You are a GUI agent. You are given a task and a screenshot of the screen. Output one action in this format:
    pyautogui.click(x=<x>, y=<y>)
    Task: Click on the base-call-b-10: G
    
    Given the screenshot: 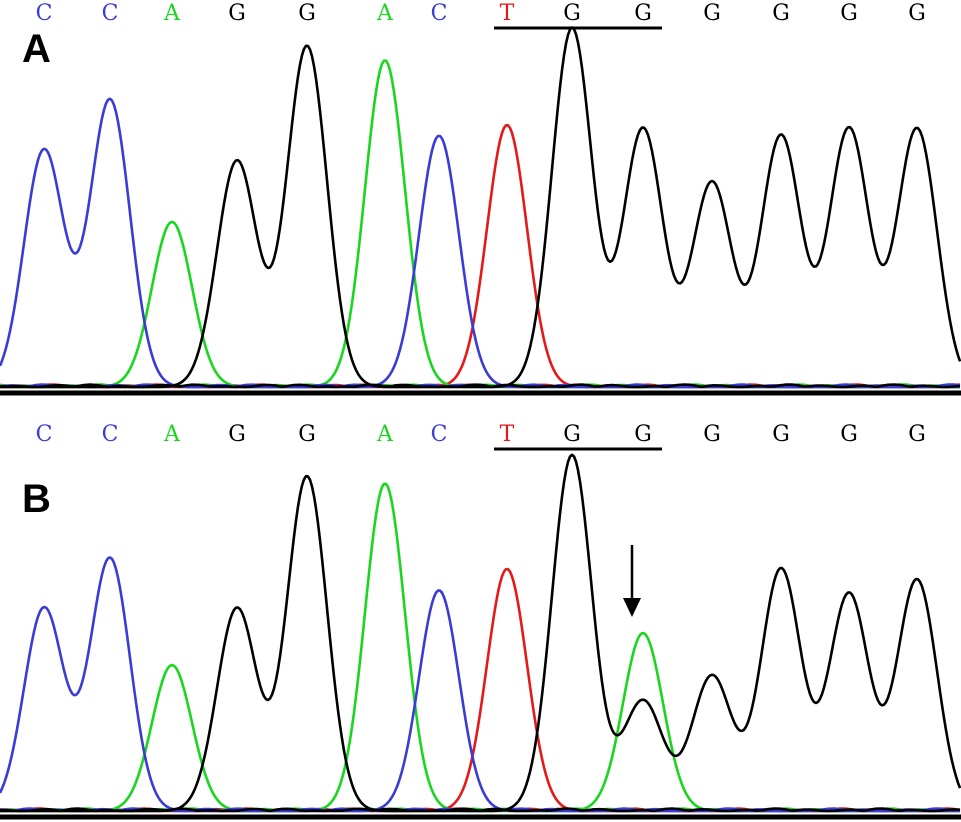 What is the action you would take?
    pyautogui.click(x=643, y=434)
    